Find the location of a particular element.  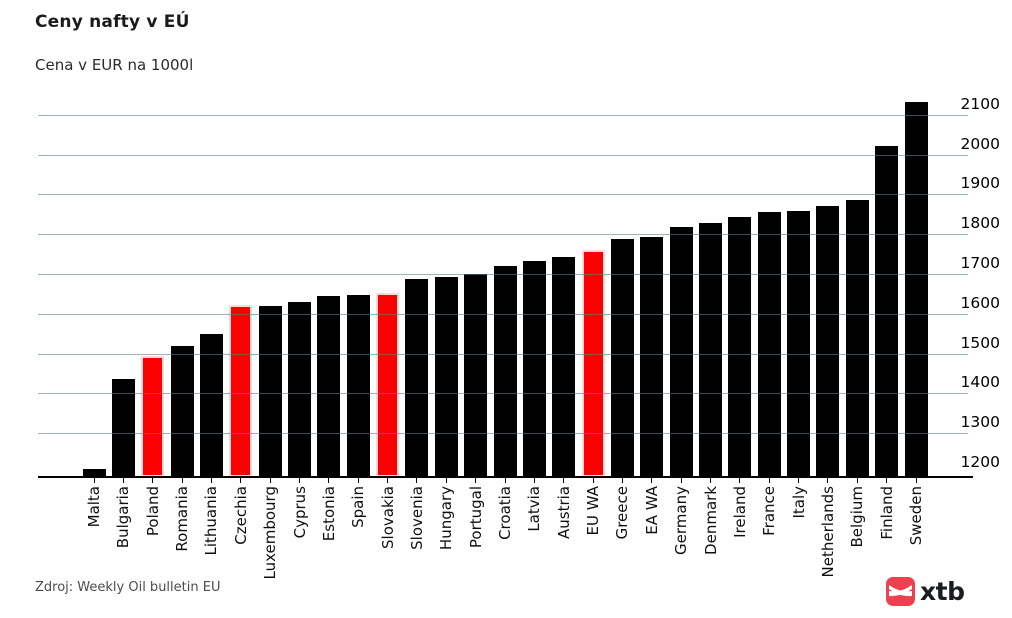

bar-germany is located at coordinates (681, 352).